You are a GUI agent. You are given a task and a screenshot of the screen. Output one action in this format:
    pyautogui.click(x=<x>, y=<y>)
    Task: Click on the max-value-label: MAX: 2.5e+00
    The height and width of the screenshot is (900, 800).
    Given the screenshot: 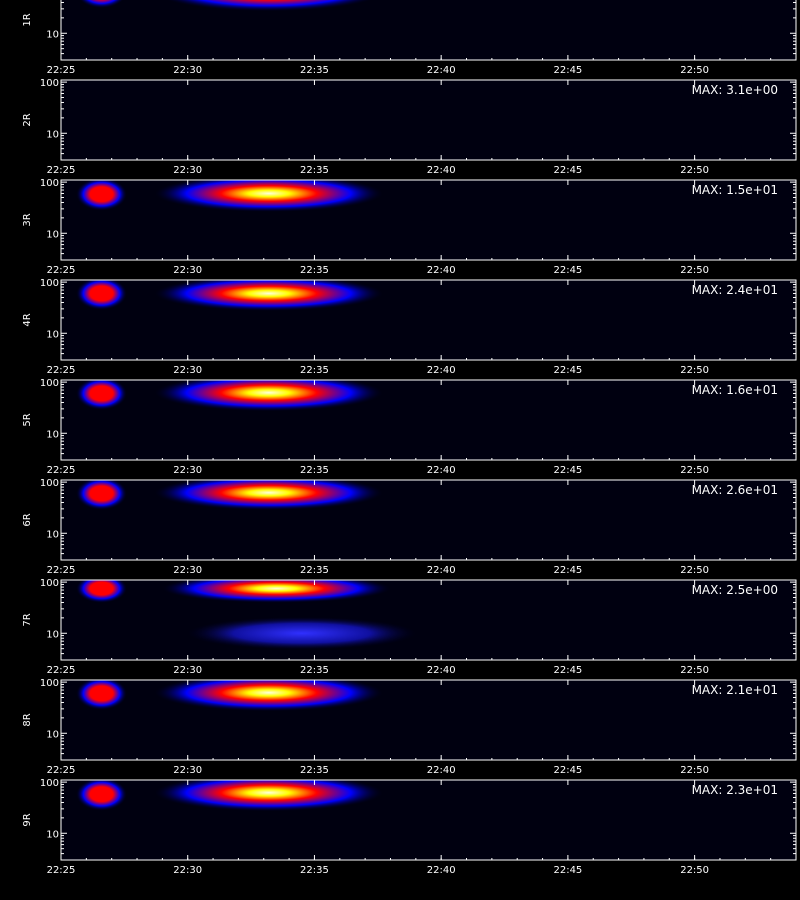 What is the action you would take?
    pyautogui.click(x=735, y=590)
    